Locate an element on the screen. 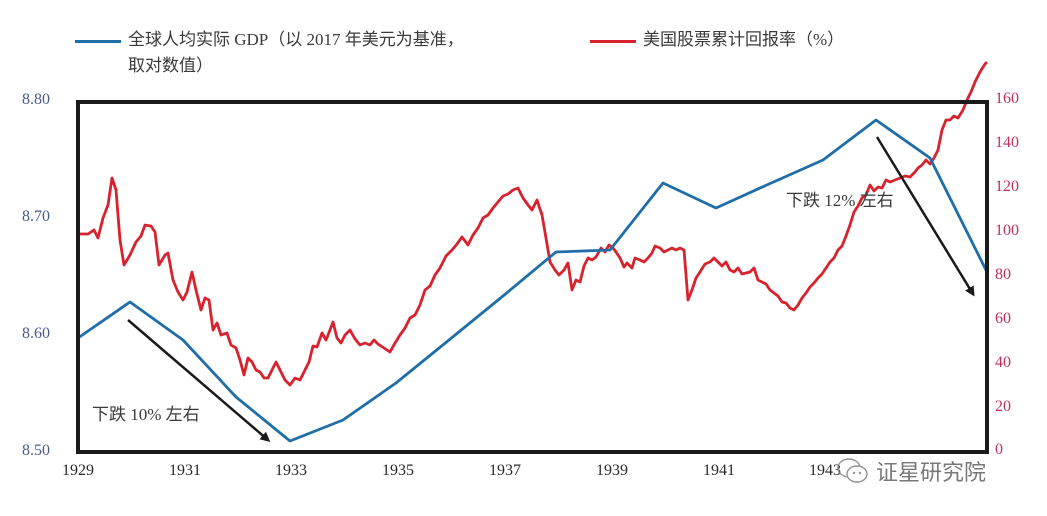 This screenshot has width=1047, height=516. right-axis-tick: 80 is located at coordinates (1003, 274).